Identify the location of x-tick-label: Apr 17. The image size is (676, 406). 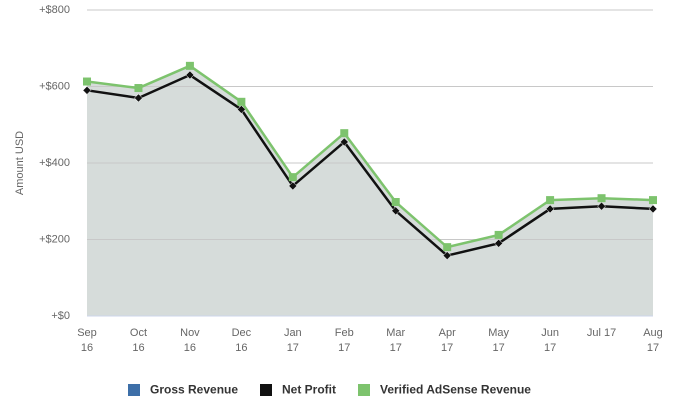
(447, 340).